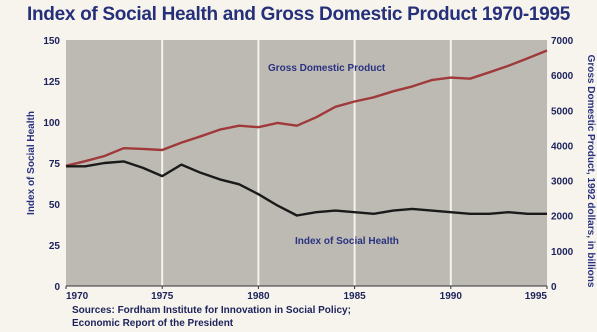 Image resolution: width=597 pixels, height=332 pixels. I want to click on x-tick-1995: 1995, so click(536, 296).